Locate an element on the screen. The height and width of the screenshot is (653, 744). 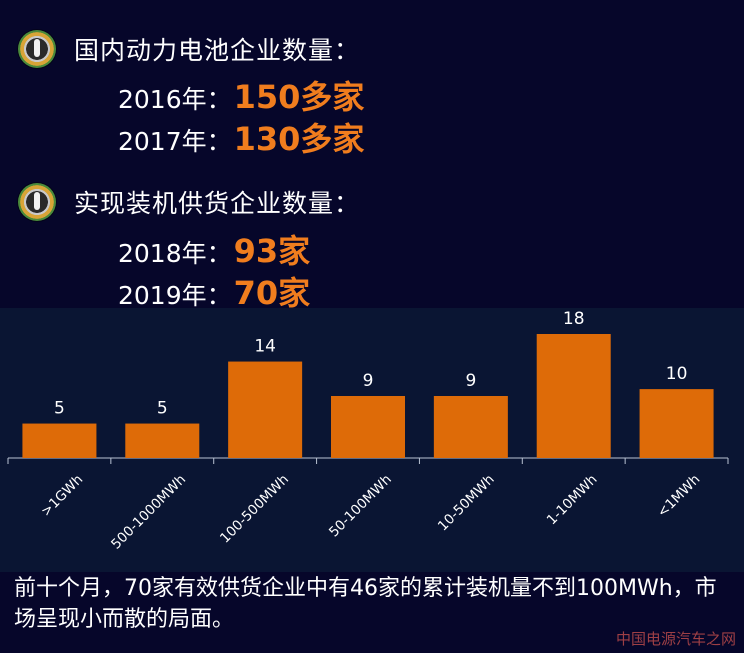
bar-value-label: 10 is located at coordinates (677, 374).